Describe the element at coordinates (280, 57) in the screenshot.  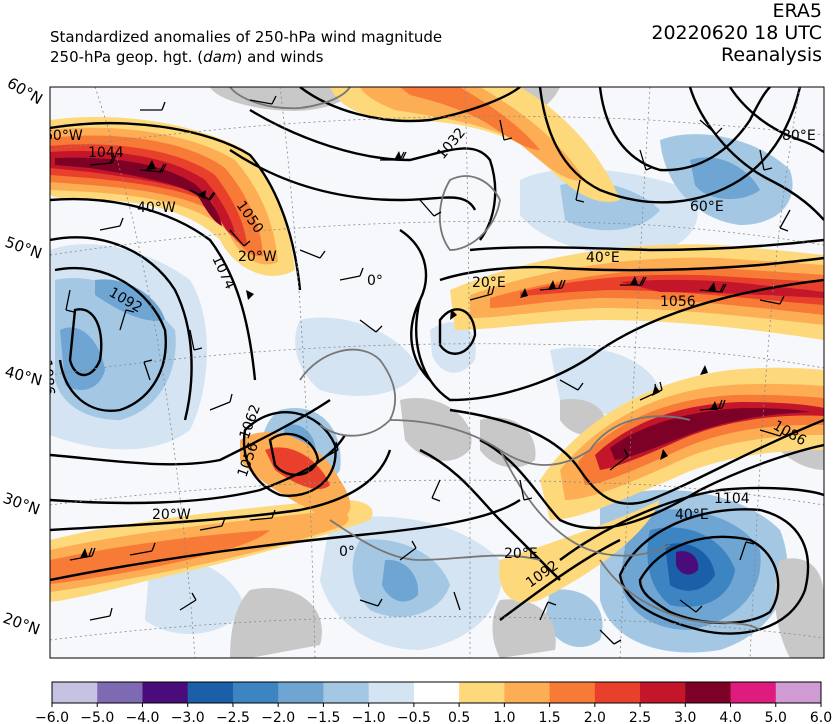
I see `title-line-2-post: ) and winds` at that location.